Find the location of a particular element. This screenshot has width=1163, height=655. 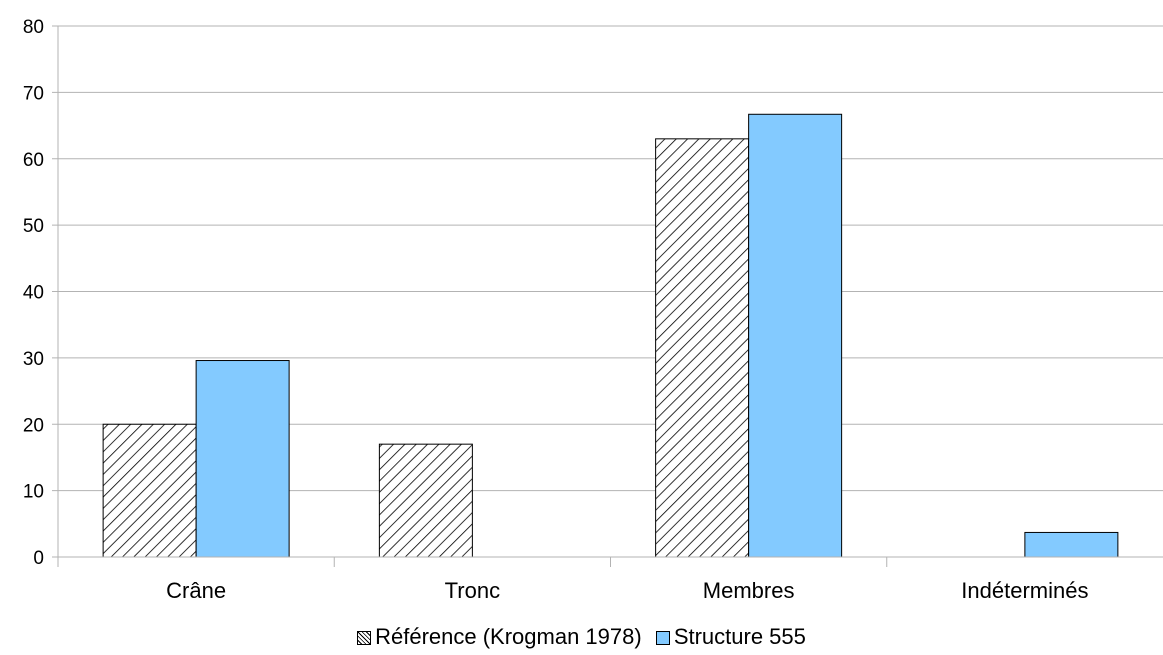

x-tick-label-1: Tronc is located at coordinates (472, 590).